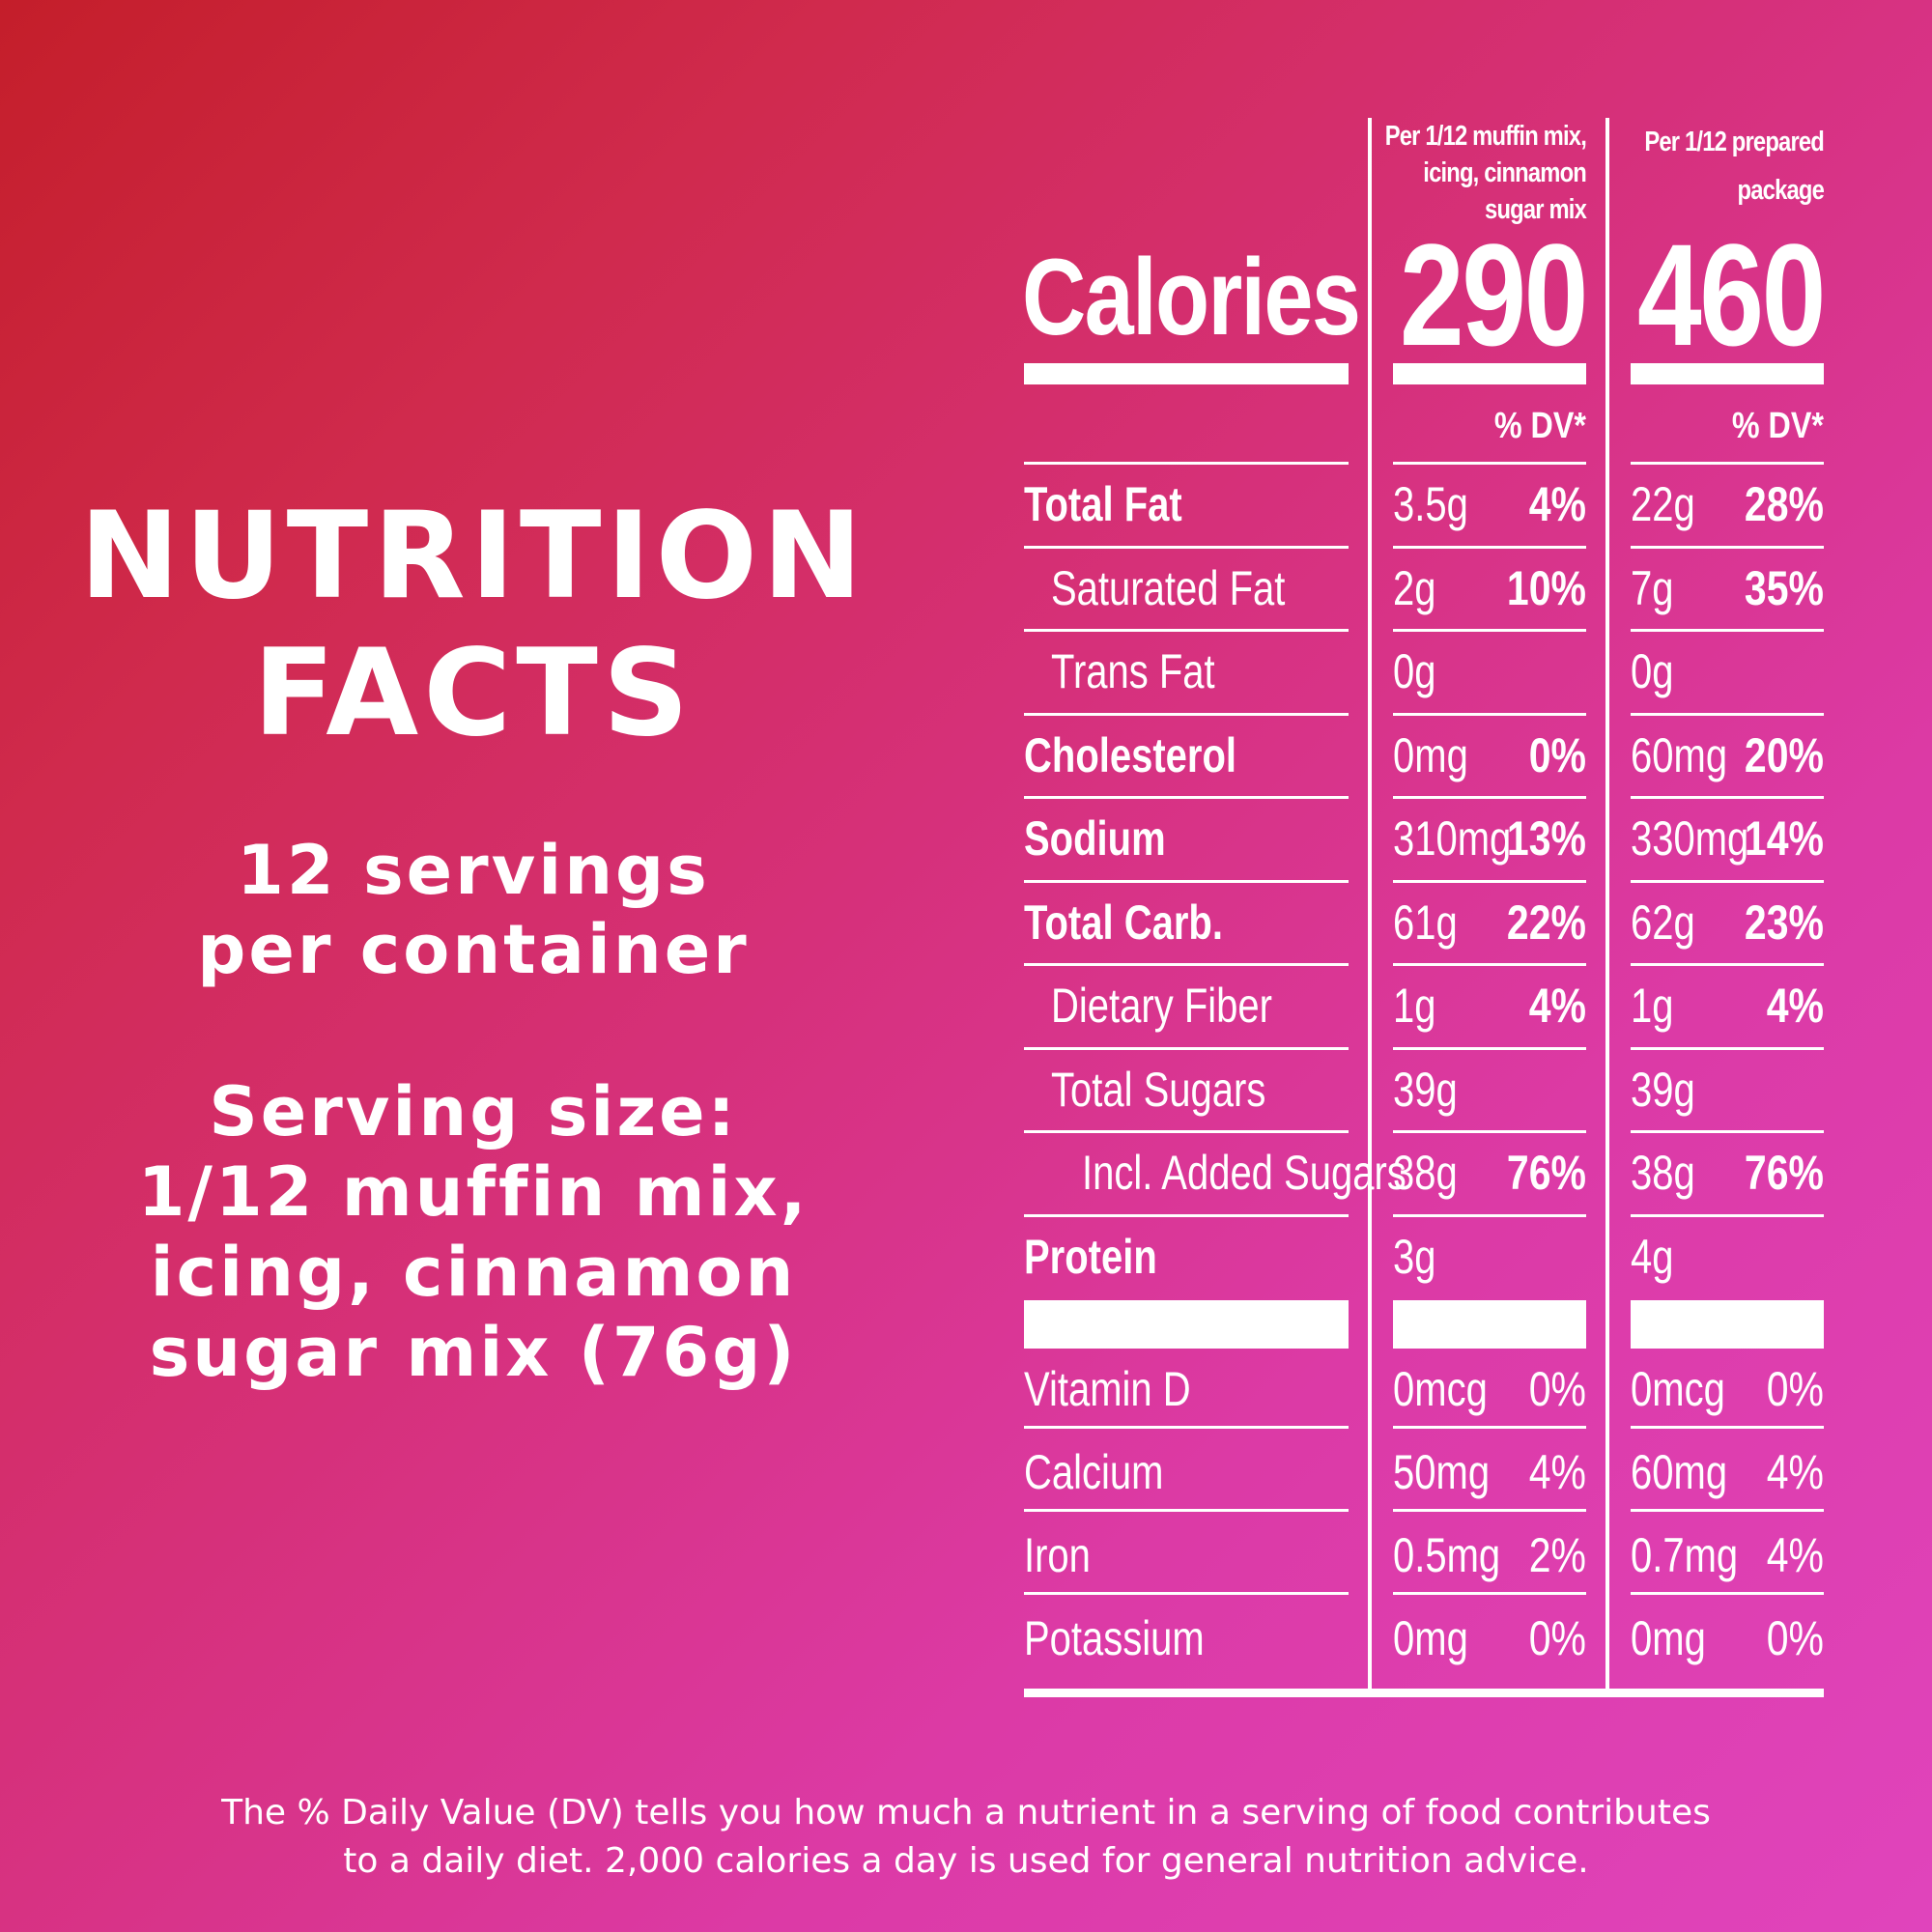  Describe the element at coordinates (1414, 1256) in the screenshot. I see `nutrient-amount-col1: 3g` at that location.